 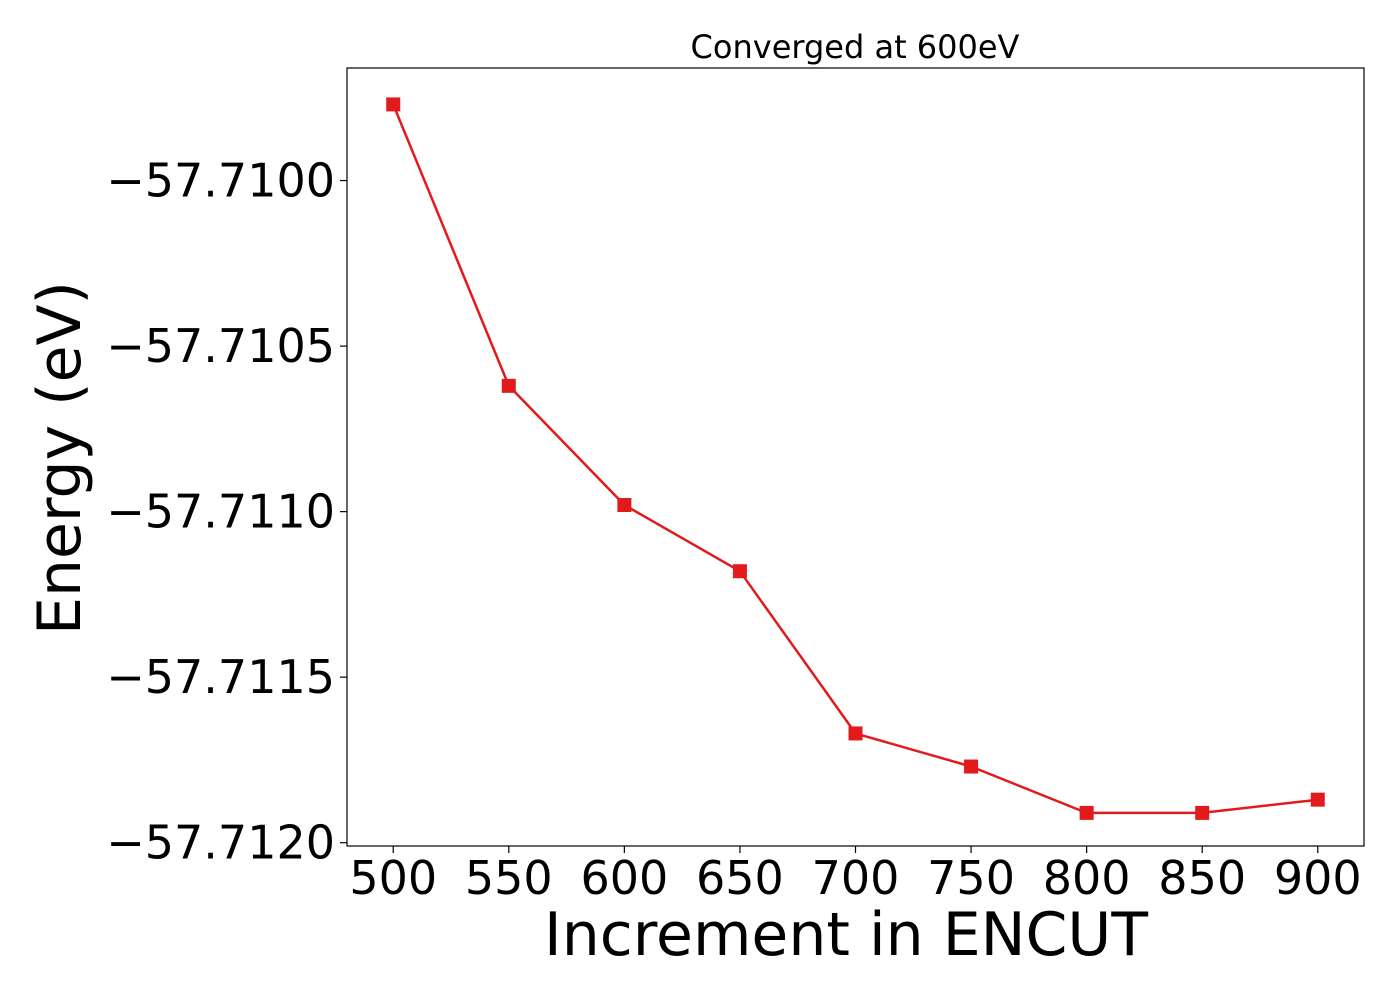 What do you see at coordinates (220, 181) in the screenshot?
I see `y-tick-label: −57.7100` at bounding box center [220, 181].